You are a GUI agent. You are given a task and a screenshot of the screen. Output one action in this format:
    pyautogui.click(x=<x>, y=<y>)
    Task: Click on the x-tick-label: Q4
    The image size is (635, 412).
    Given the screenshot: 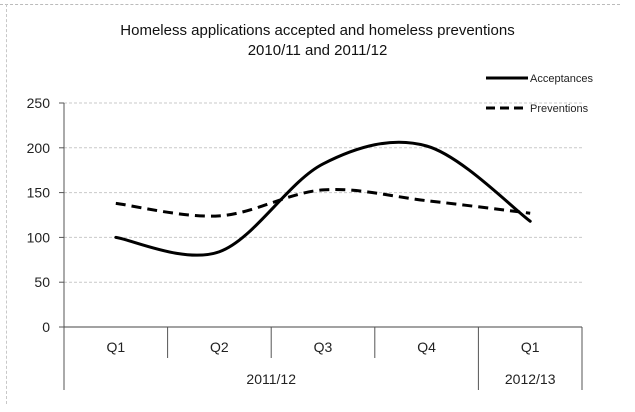 What is the action you would take?
    pyautogui.click(x=426, y=347)
    